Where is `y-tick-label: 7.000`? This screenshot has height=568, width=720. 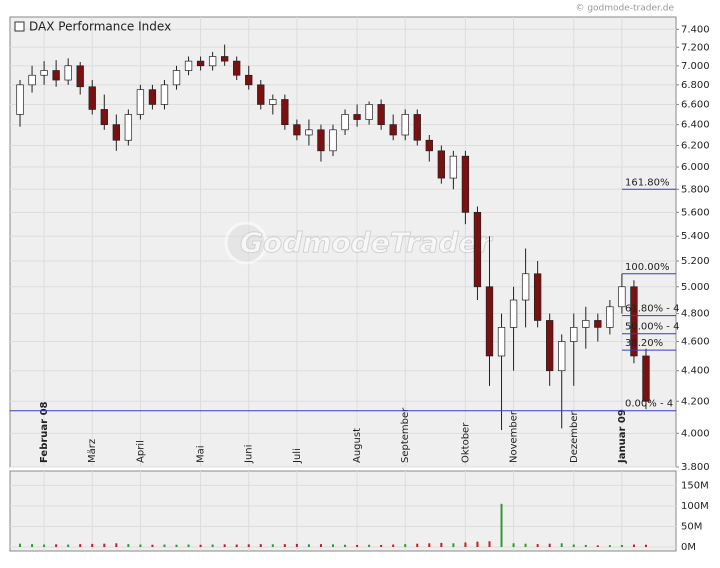 y-tick-label: 7.000 is located at coordinates (695, 66).